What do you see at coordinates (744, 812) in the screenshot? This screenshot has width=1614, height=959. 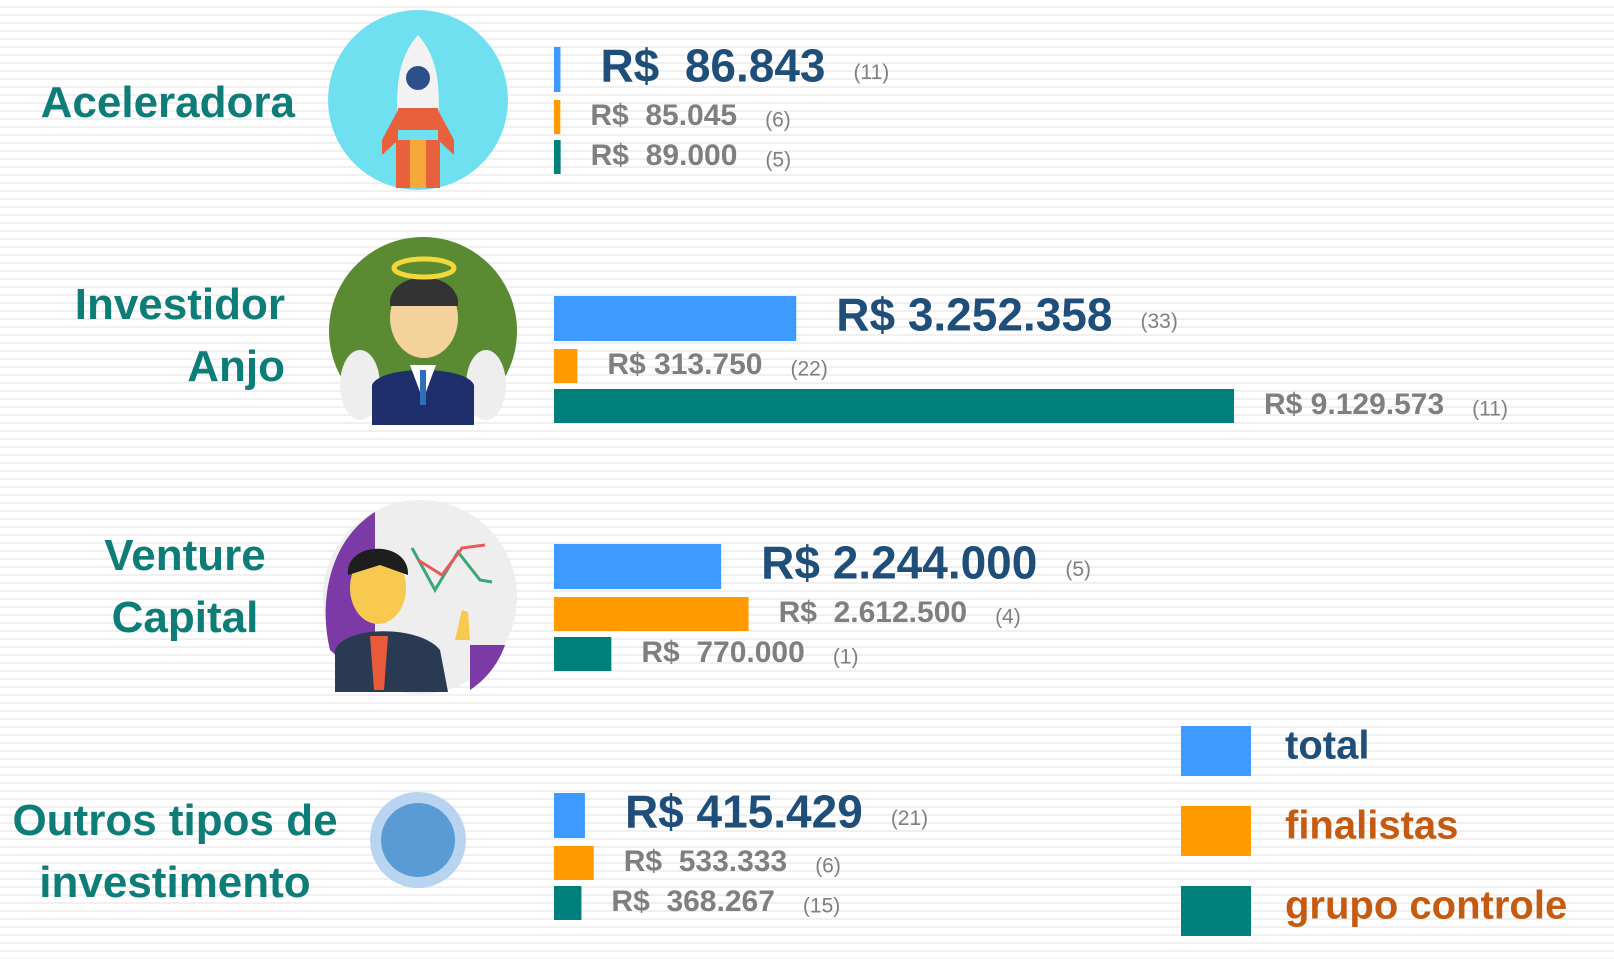 I see `value-label: R$ 415.429` at bounding box center [744, 812].